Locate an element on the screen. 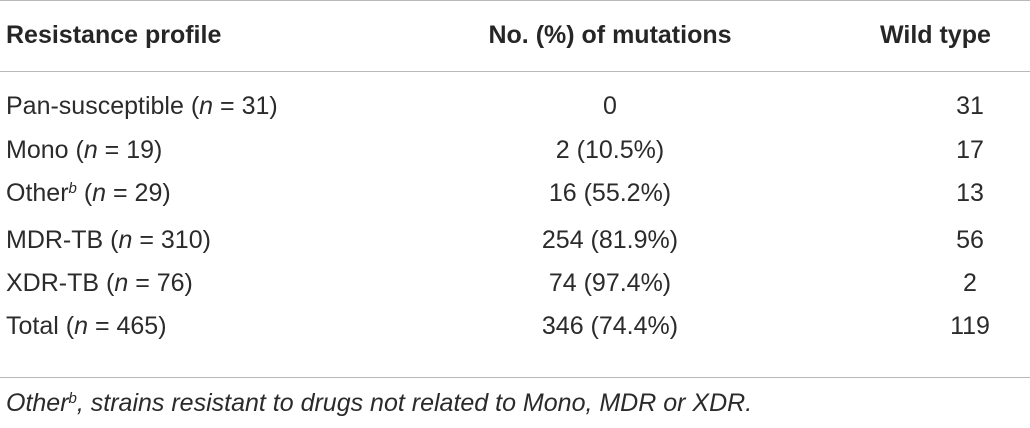 Image resolution: width=1030 pixels, height=428 pixels. row-mutations: 0 is located at coordinates (610, 106).